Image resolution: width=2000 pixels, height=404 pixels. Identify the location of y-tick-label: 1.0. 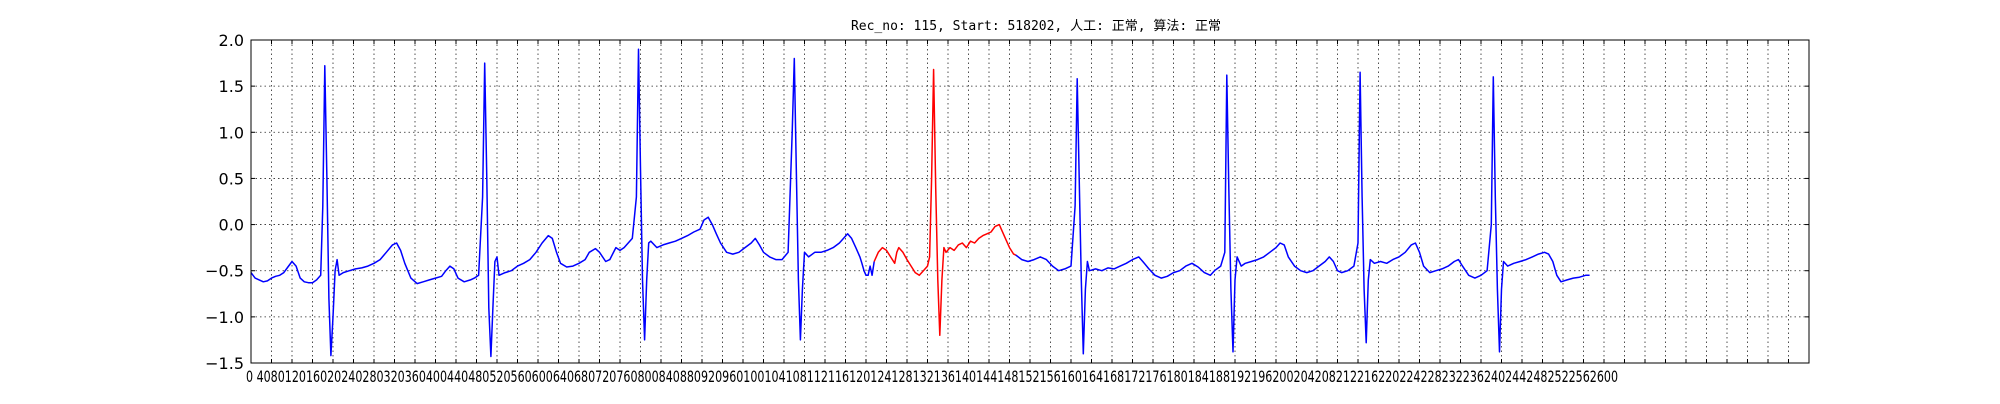
(231, 132).